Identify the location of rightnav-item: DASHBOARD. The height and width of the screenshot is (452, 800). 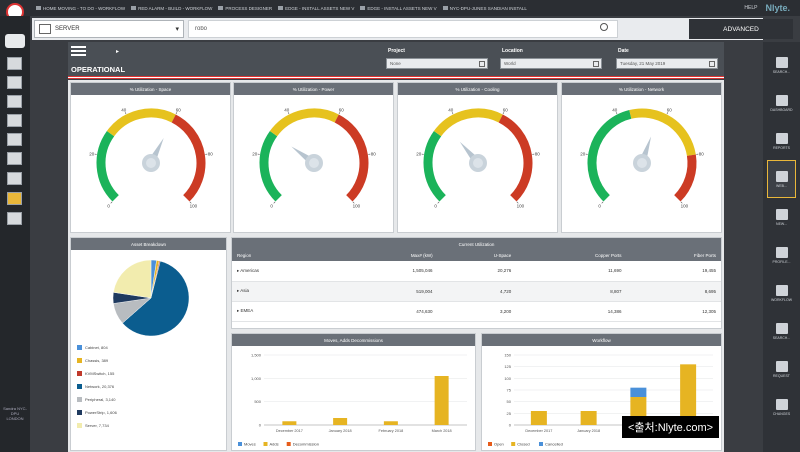
(781, 103).